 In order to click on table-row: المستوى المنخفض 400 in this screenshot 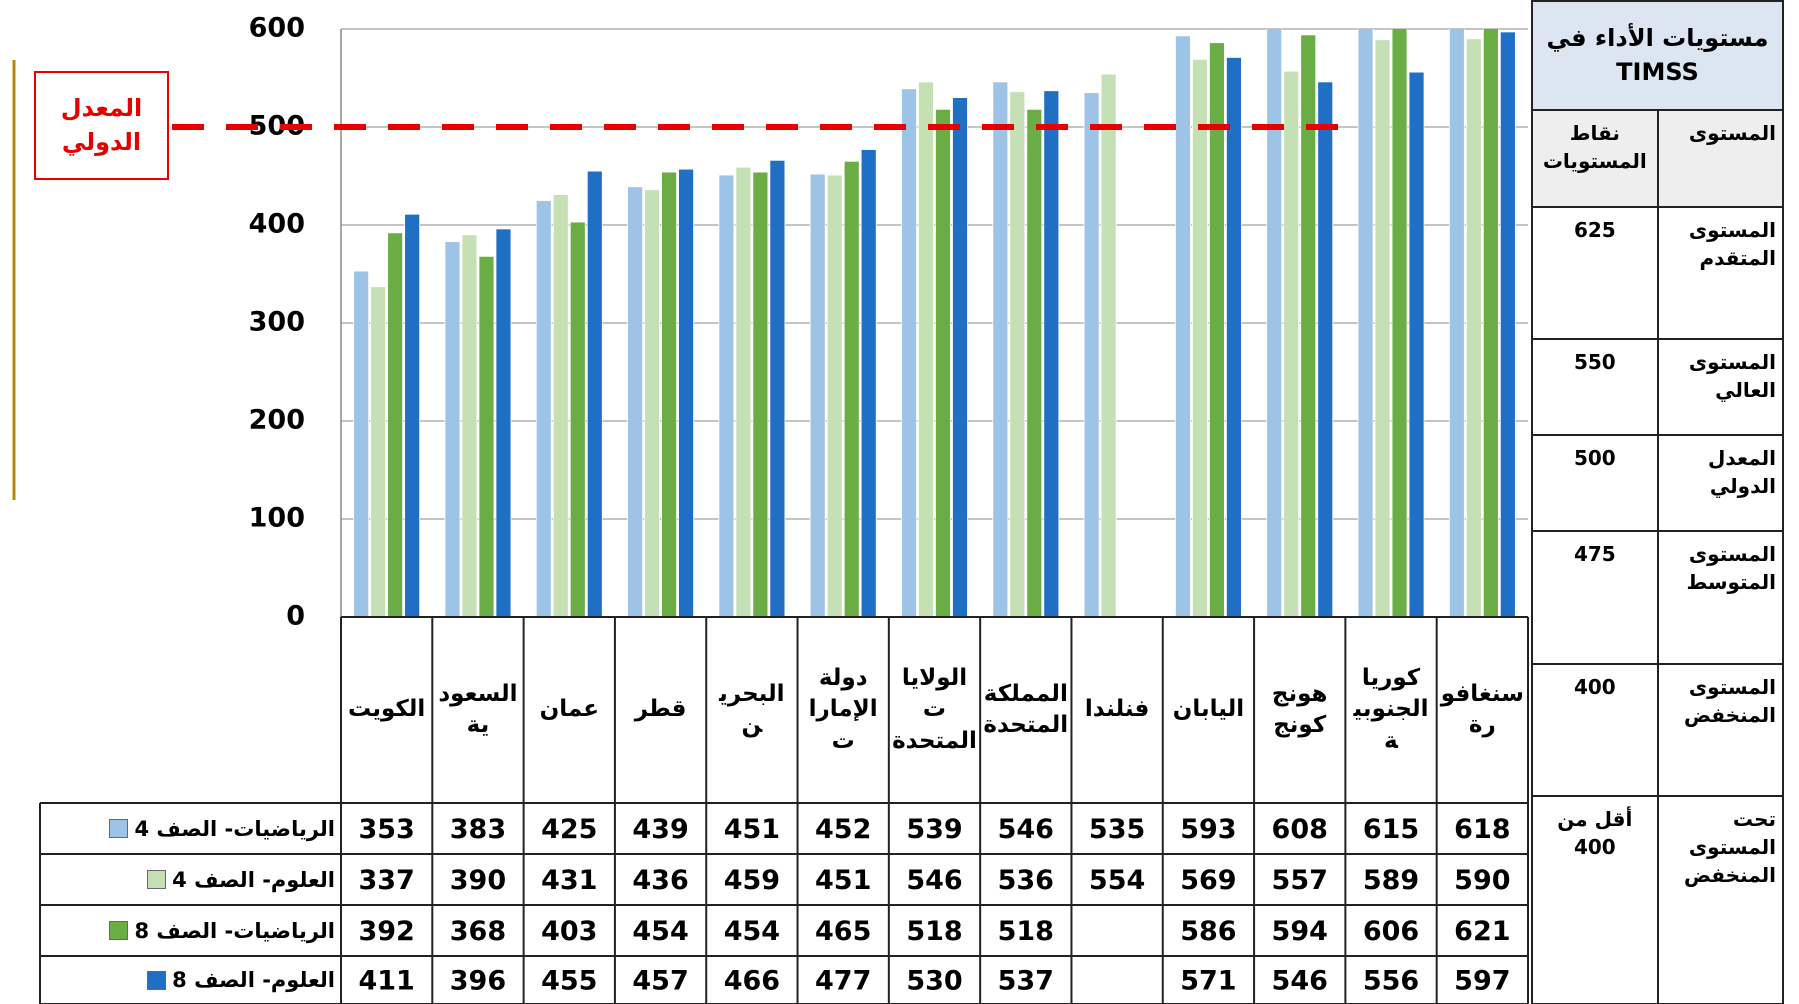, I will do `click(1658, 730)`.